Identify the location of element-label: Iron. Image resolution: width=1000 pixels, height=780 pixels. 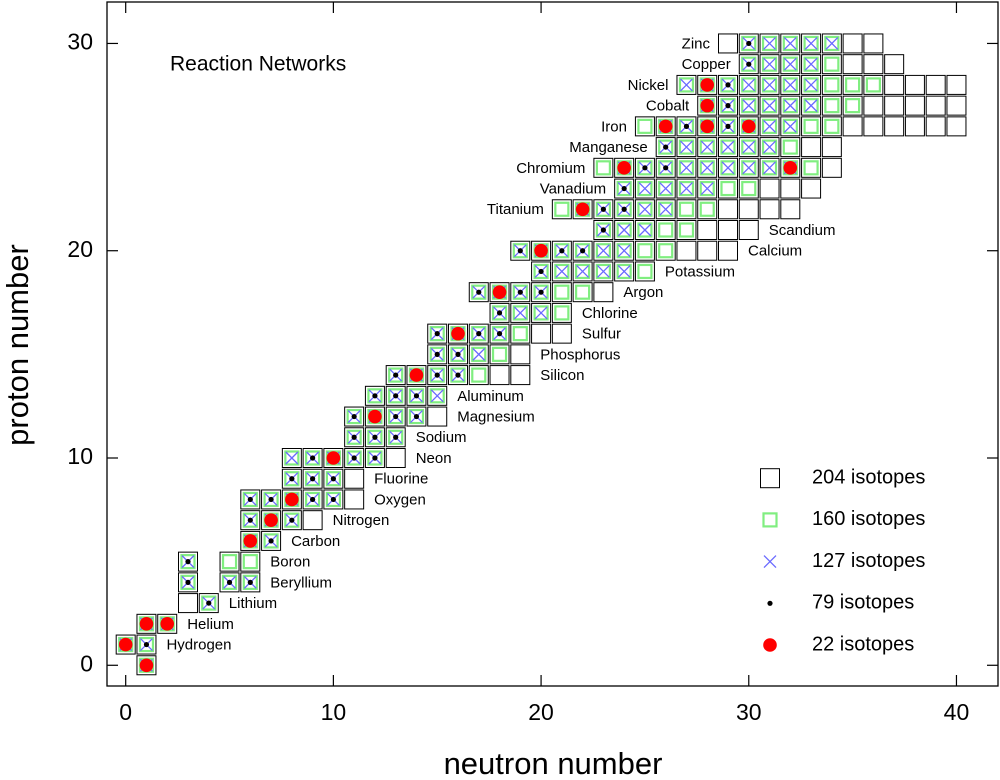
(614, 126).